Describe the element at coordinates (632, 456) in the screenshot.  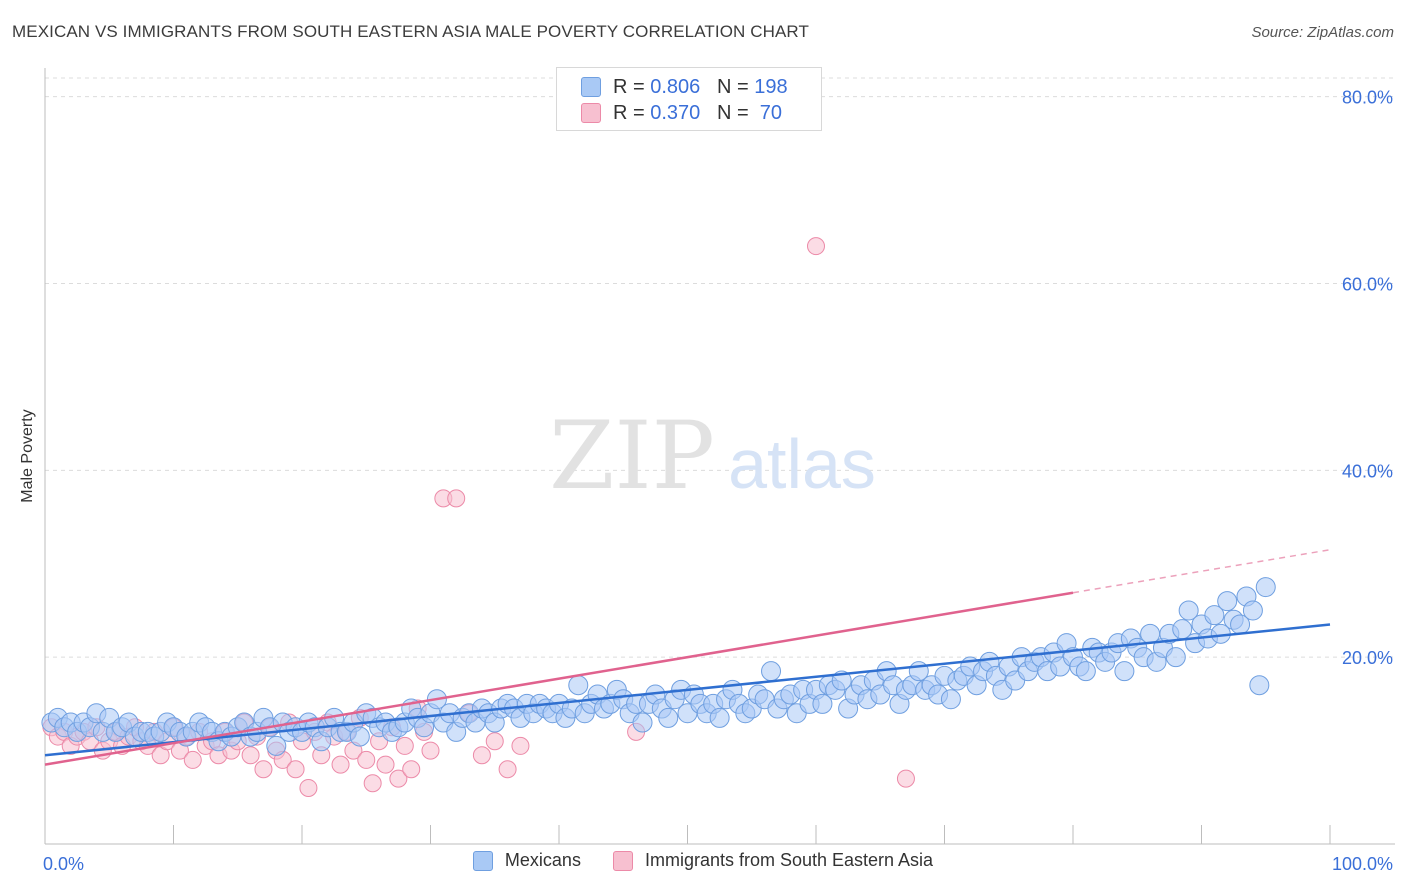
I see `watermark-zip: ZIP` at that location.